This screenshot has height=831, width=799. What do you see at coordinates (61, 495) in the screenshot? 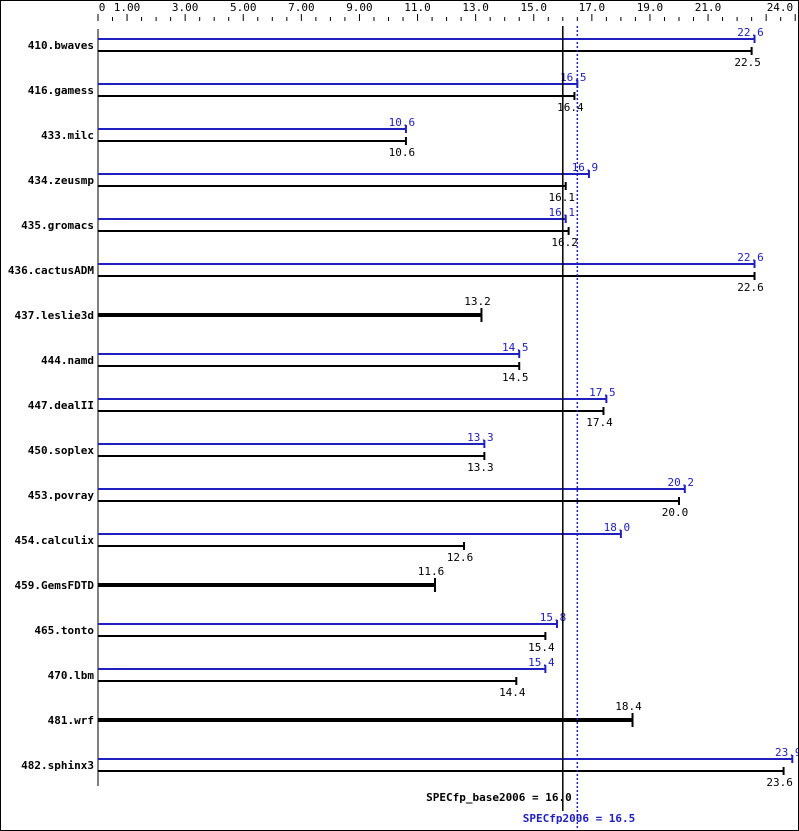
I see `category-label: 453.povray` at bounding box center [61, 495].